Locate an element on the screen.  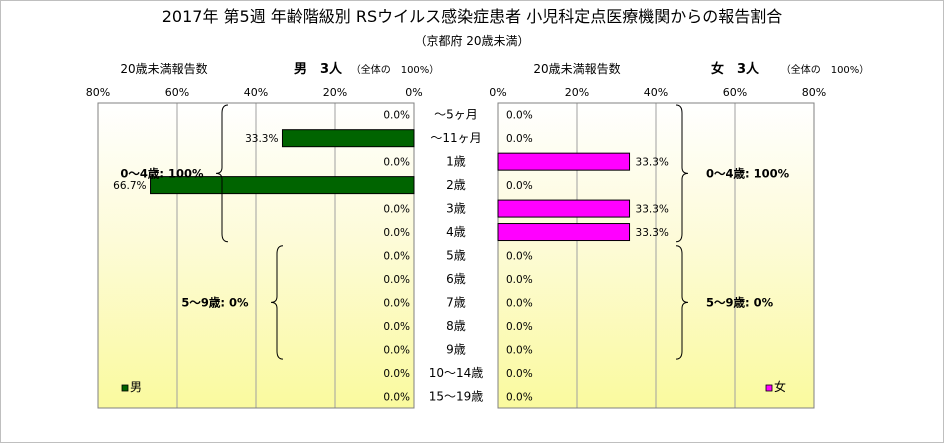
age-category-label: 10～14歳 is located at coordinates (456, 373).